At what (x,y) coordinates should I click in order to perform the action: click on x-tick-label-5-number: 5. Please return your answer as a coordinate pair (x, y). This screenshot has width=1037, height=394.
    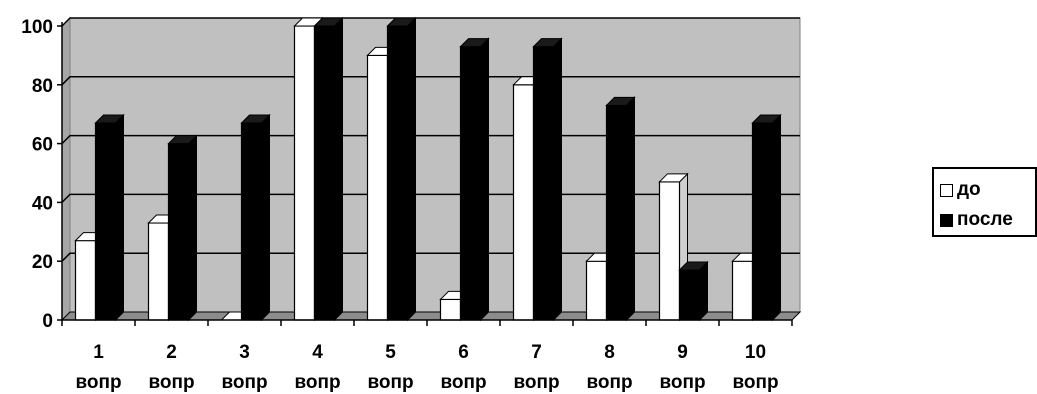
    Looking at the image, I should click on (390, 352).